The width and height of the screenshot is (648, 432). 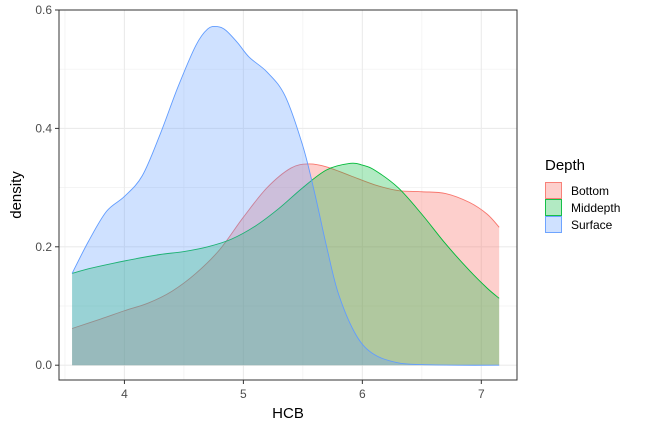 I want to click on x-tick-label: 5, so click(x=243, y=394).